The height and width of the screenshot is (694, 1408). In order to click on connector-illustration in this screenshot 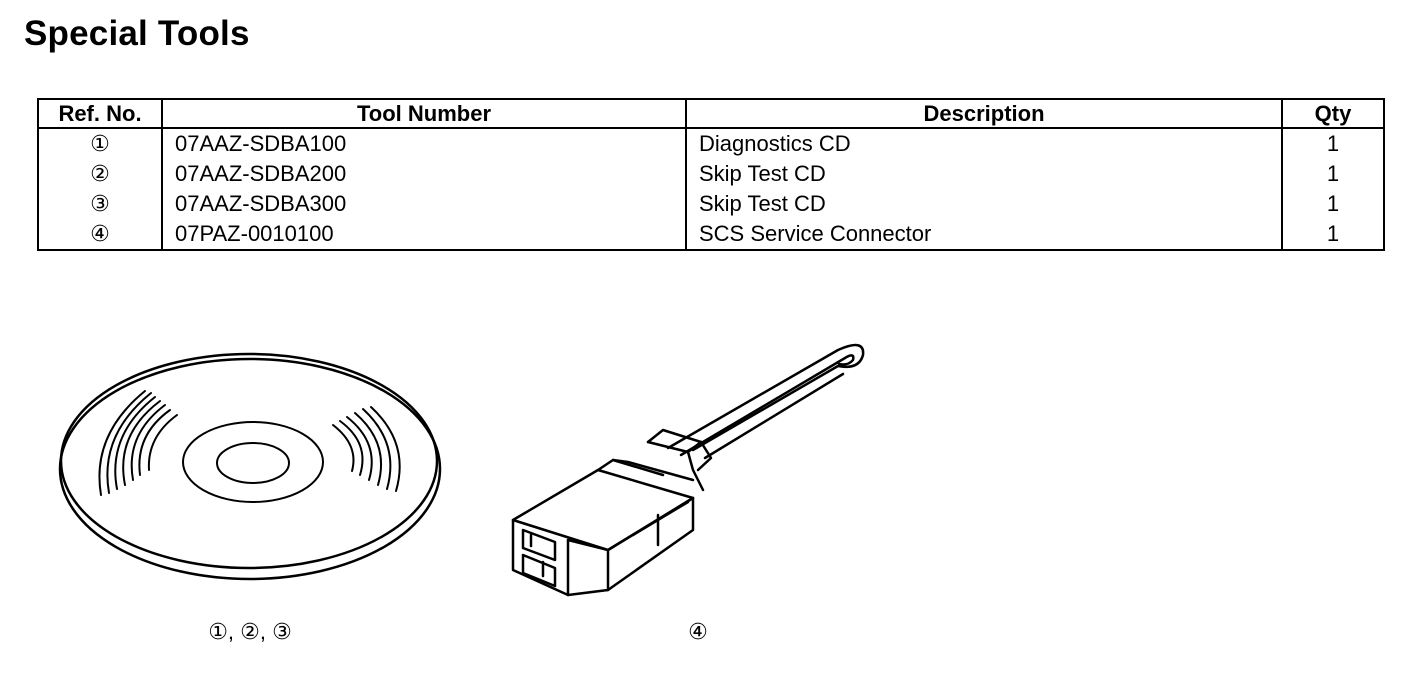, I will do `click(688, 472)`.